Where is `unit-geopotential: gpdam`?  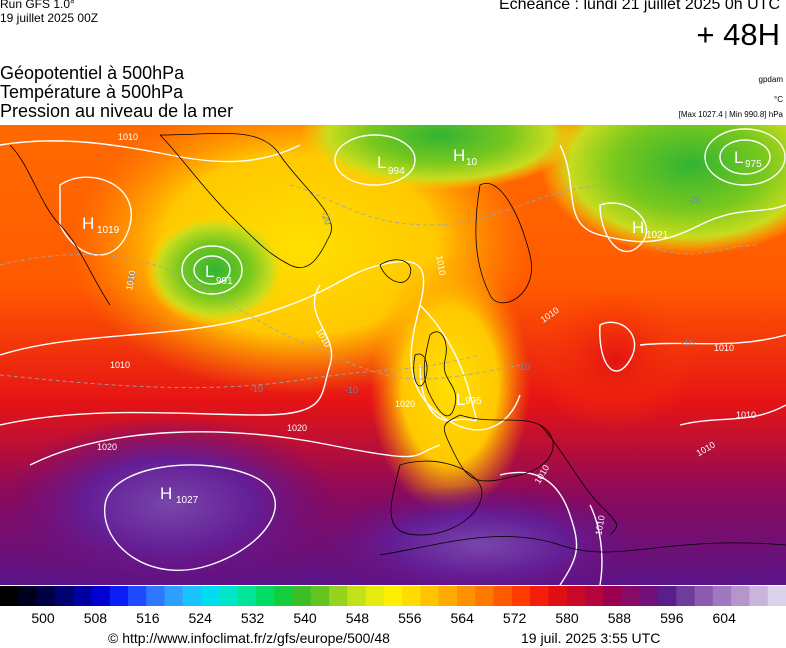
unit-geopotential: gpdam is located at coordinates (770, 79).